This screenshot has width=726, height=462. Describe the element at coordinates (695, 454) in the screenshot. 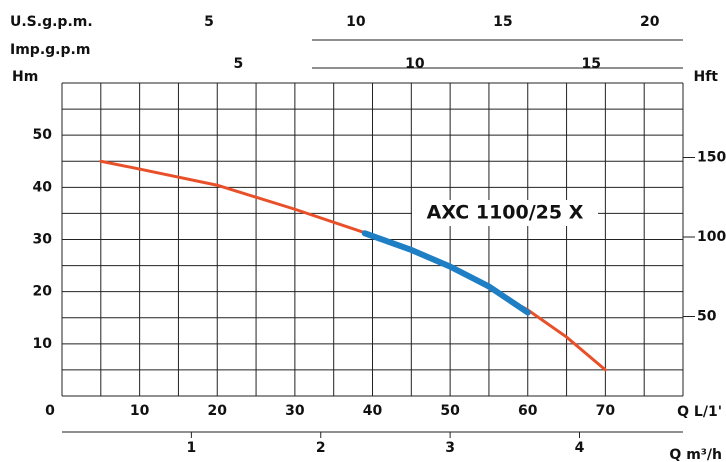

I see `extra-axis-label: Q m³/h` at that location.